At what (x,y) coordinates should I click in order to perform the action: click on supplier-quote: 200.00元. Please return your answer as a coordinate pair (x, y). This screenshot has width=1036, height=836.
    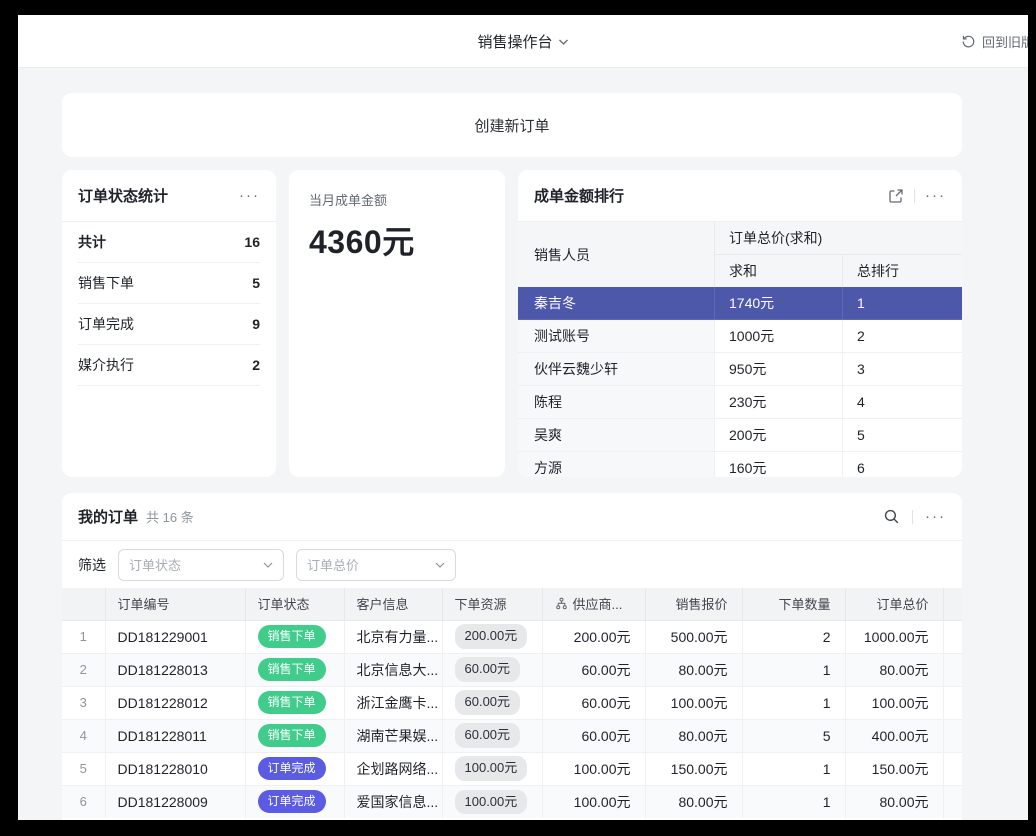
    Looking at the image, I should click on (593, 636).